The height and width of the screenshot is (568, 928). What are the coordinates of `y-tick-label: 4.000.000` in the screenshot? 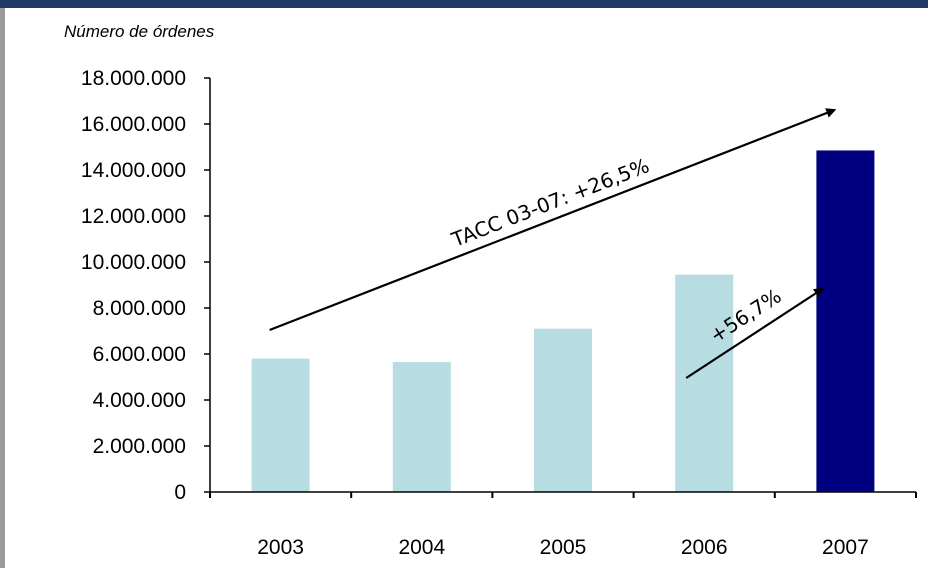 It's located at (139, 400).